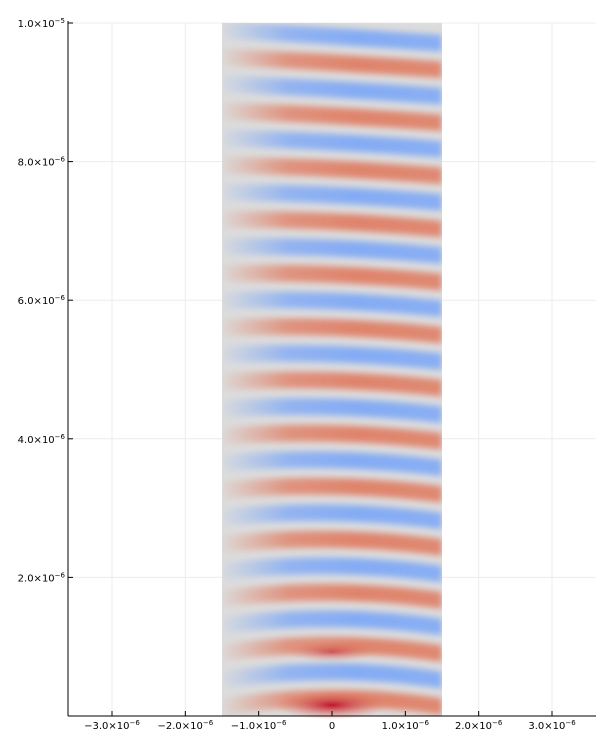 The height and width of the screenshot is (750, 600). I want to click on x-tick-label: 0, so click(332, 726).